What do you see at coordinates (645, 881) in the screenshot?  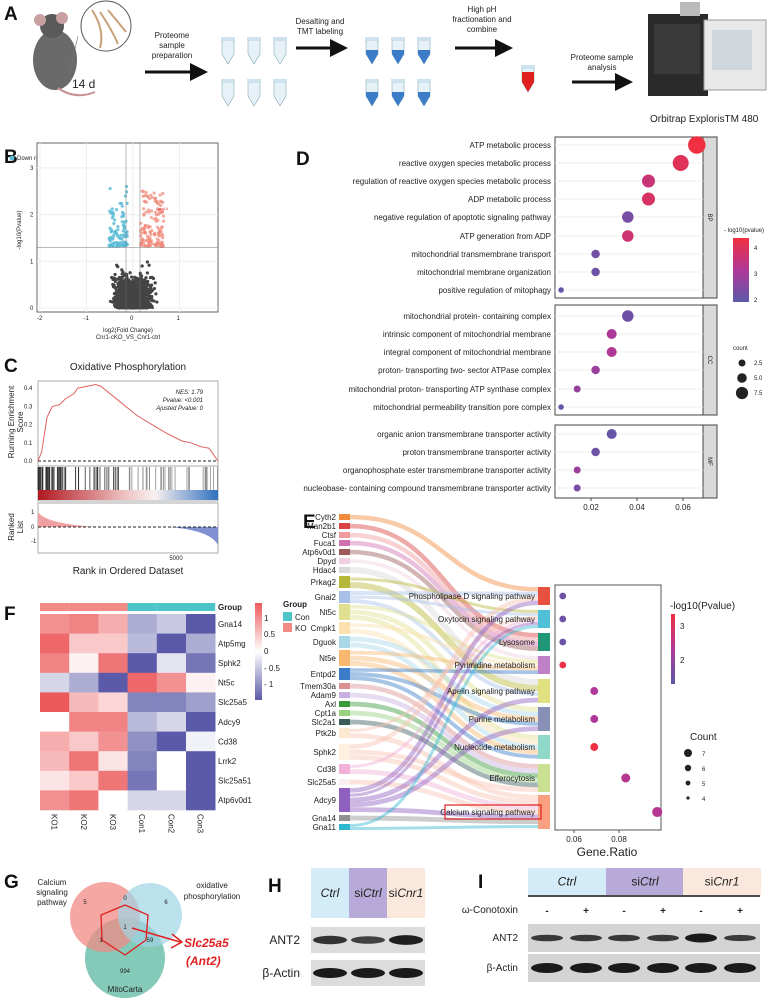 I see `lane-header` at bounding box center [645, 881].